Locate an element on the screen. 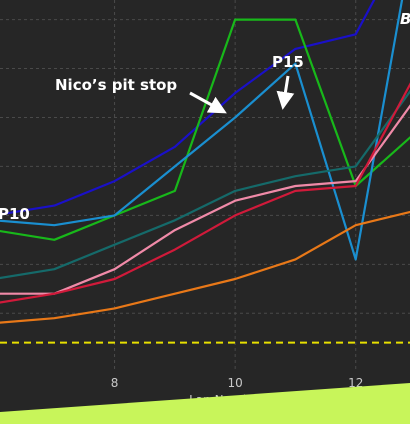  x-tick-label: 10 is located at coordinates (235, 383).